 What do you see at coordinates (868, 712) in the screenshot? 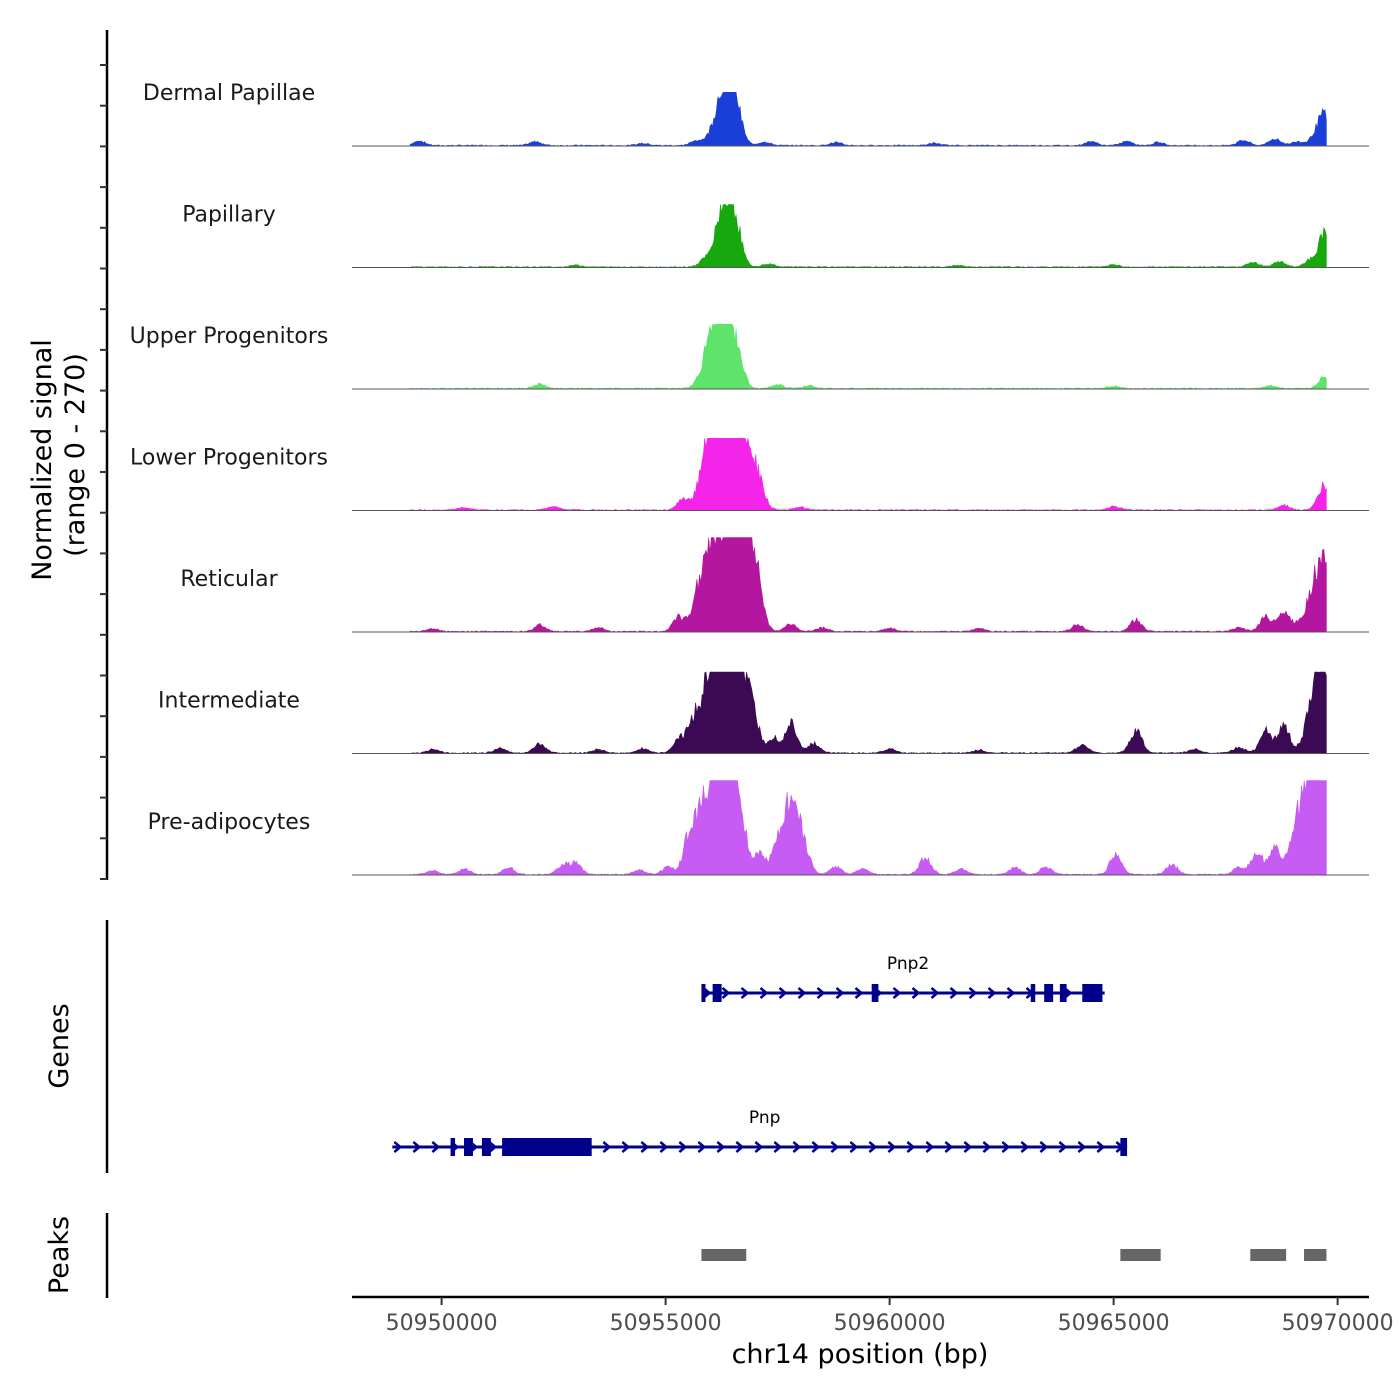
I see `signal-area-intermediate` at bounding box center [868, 712].